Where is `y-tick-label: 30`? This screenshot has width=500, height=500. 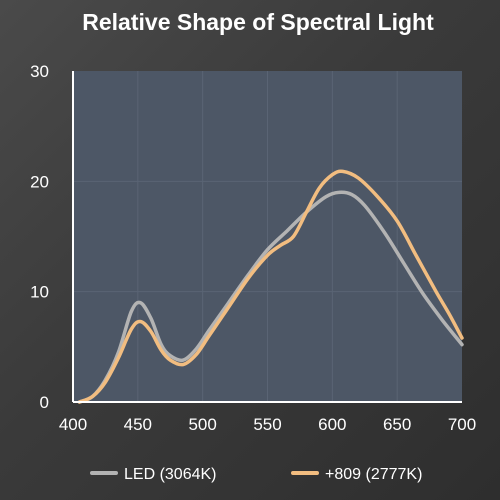 y-tick-label: 30 is located at coordinates (39, 71).